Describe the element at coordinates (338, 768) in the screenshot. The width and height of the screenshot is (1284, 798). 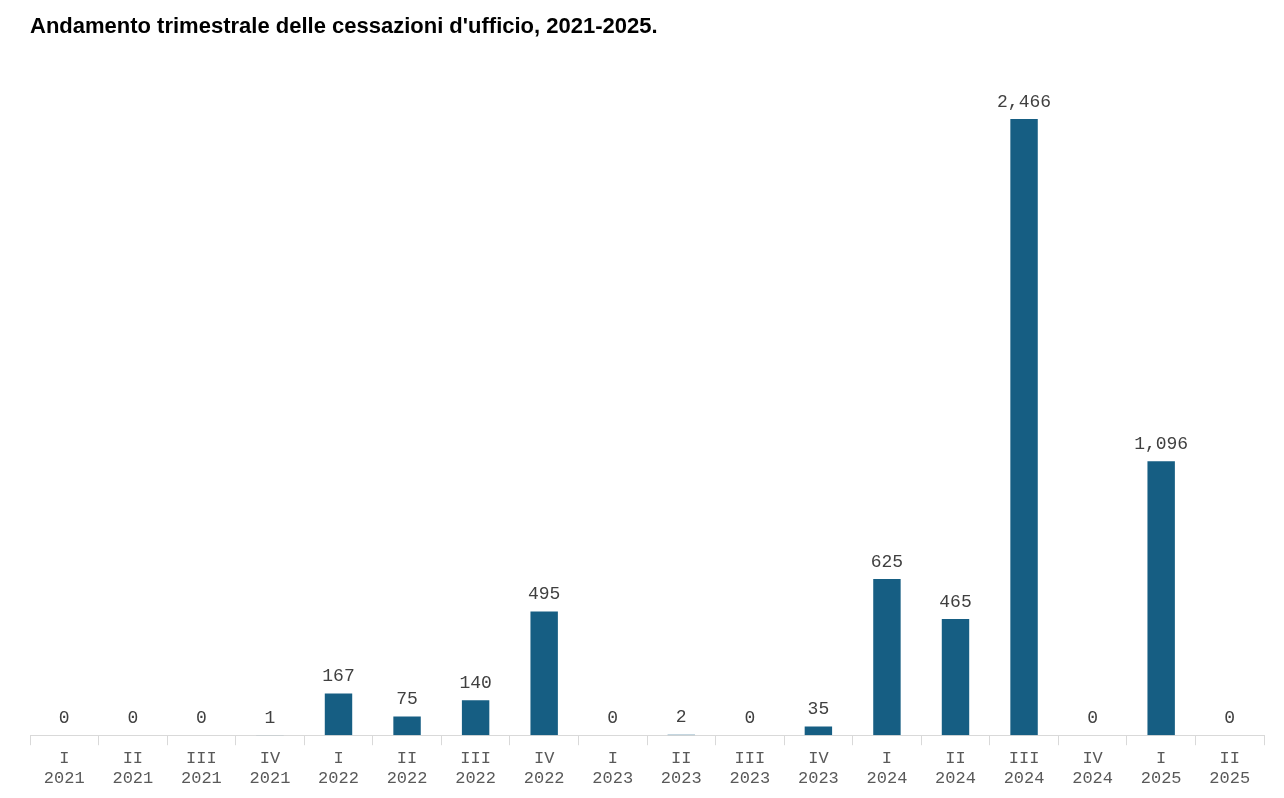
I see `x-tick-label: I 2022` at that location.